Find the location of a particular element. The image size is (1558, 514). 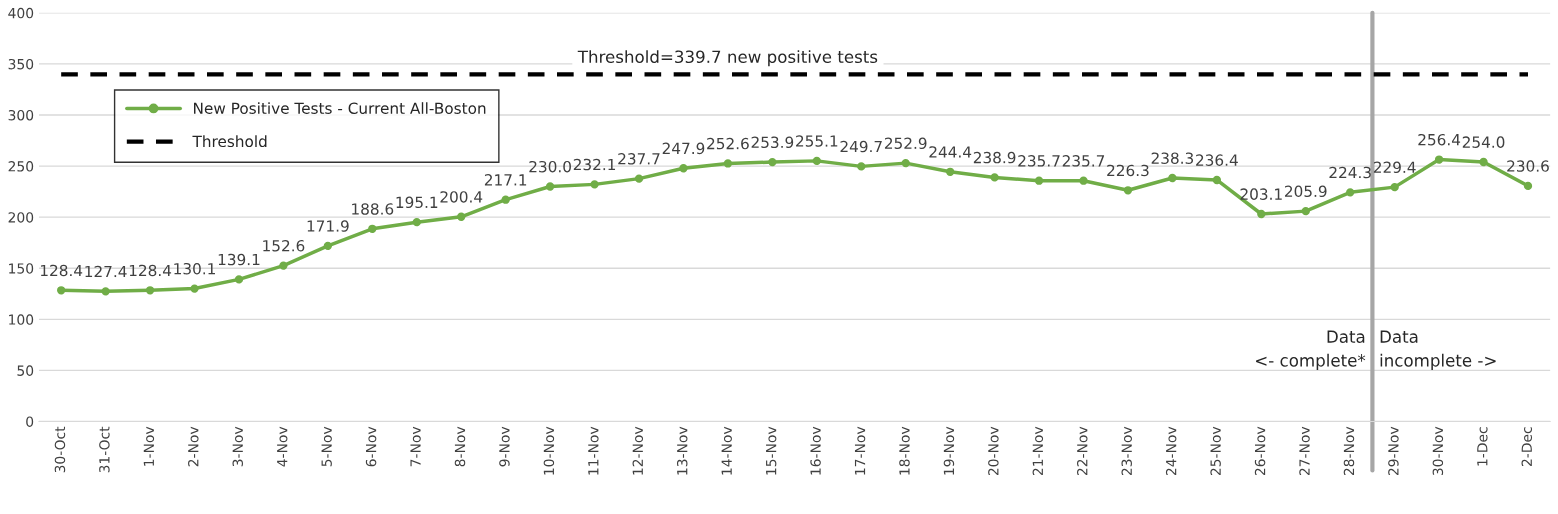

y-tick-label: 50 is located at coordinates (25, 370).